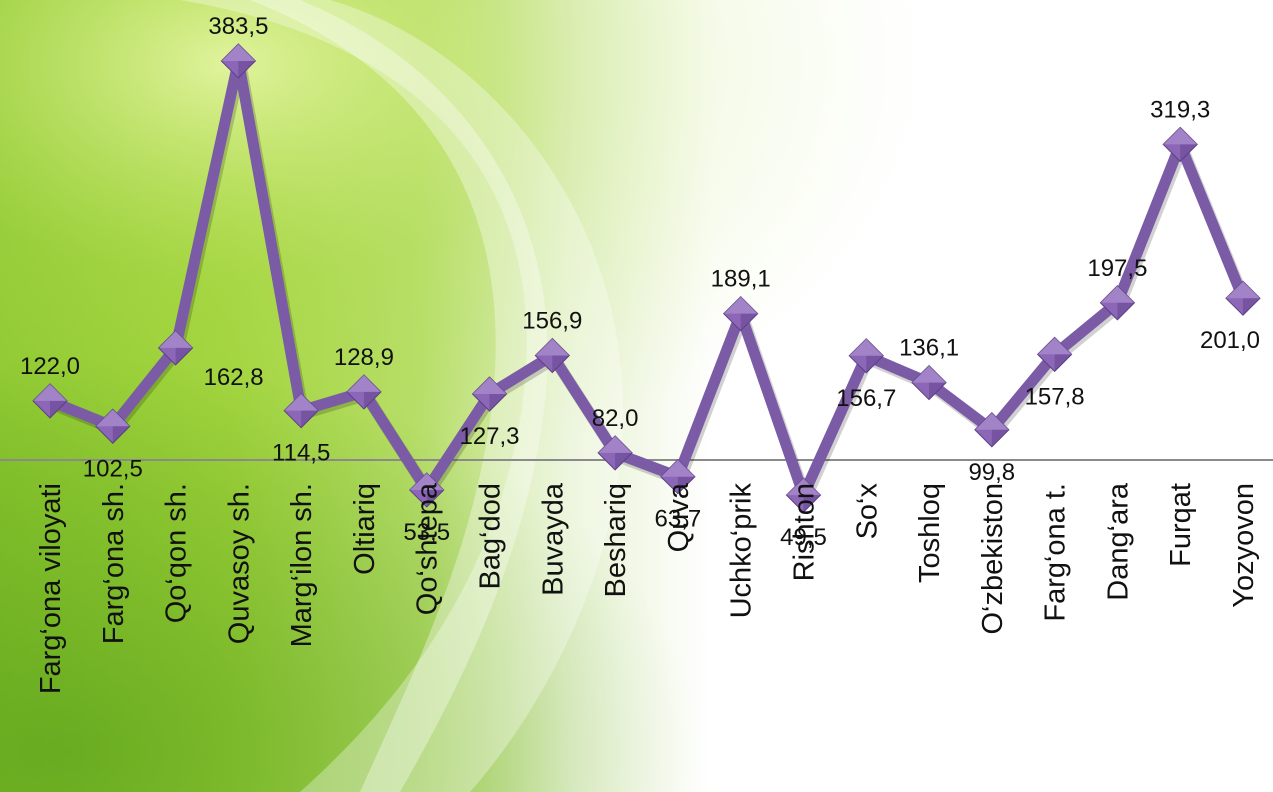  Describe the element at coordinates (1230, 340) in the screenshot. I see `data-label: 201,0` at that location.